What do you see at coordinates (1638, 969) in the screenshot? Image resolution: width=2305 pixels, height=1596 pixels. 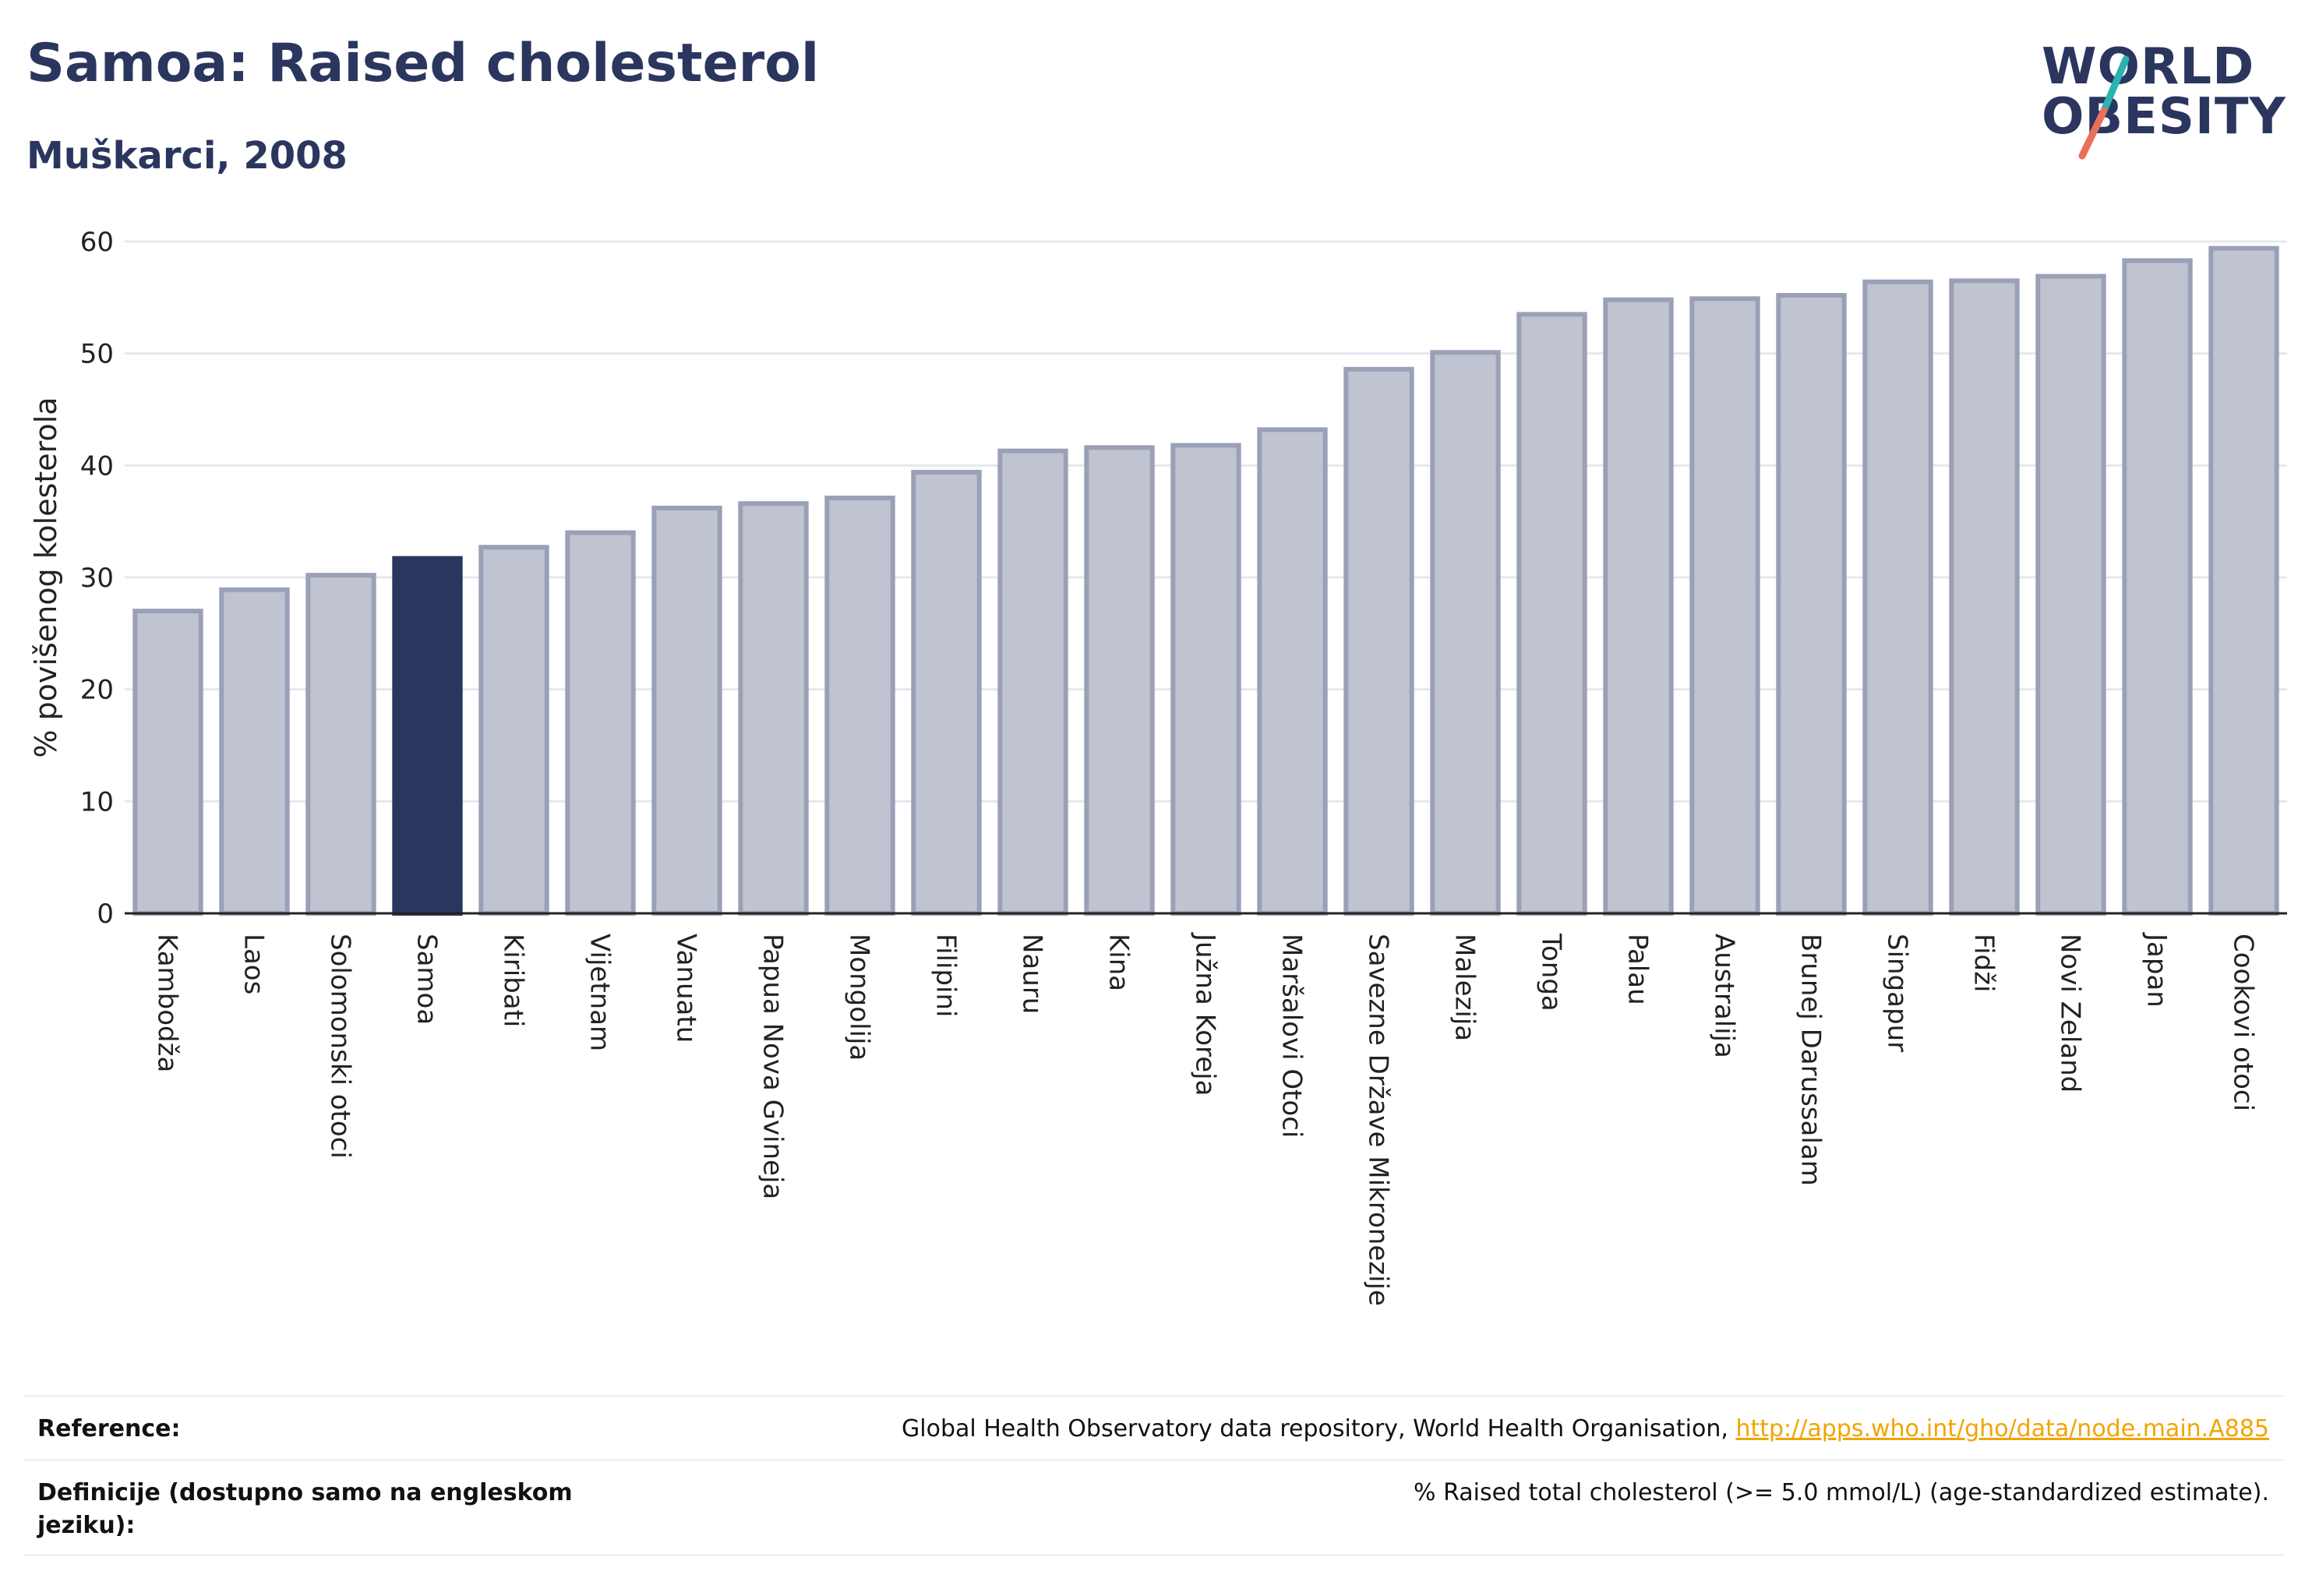 I see `x-tick-label: Palau` at bounding box center [1638, 969].